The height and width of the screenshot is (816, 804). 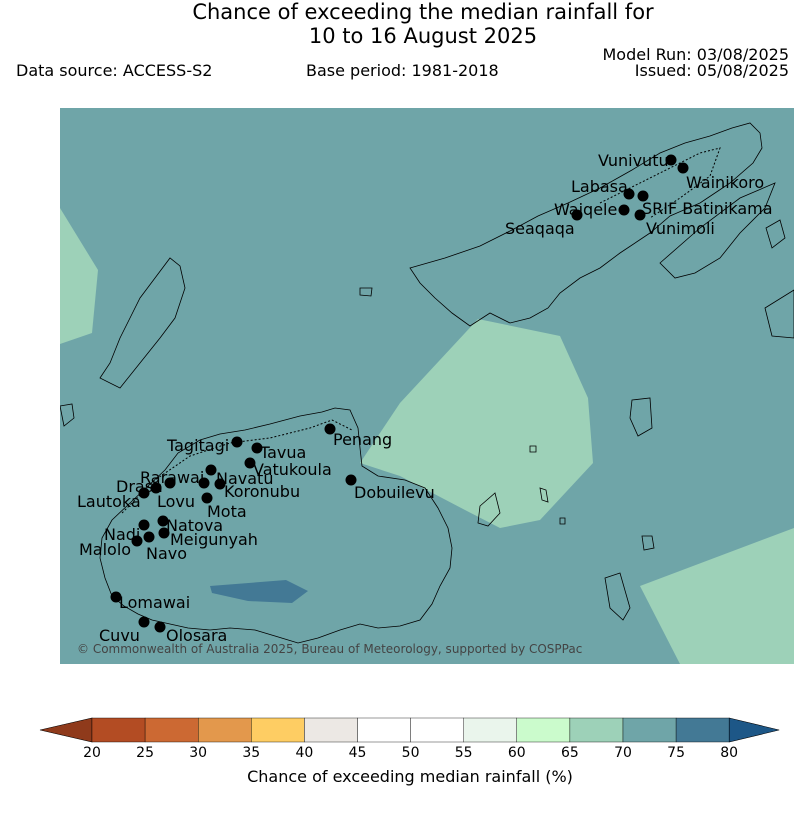 What do you see at coordinates (66, 730) in the screenshot?
I see `colorbar-extend-low` at bounding box center [66, 730].